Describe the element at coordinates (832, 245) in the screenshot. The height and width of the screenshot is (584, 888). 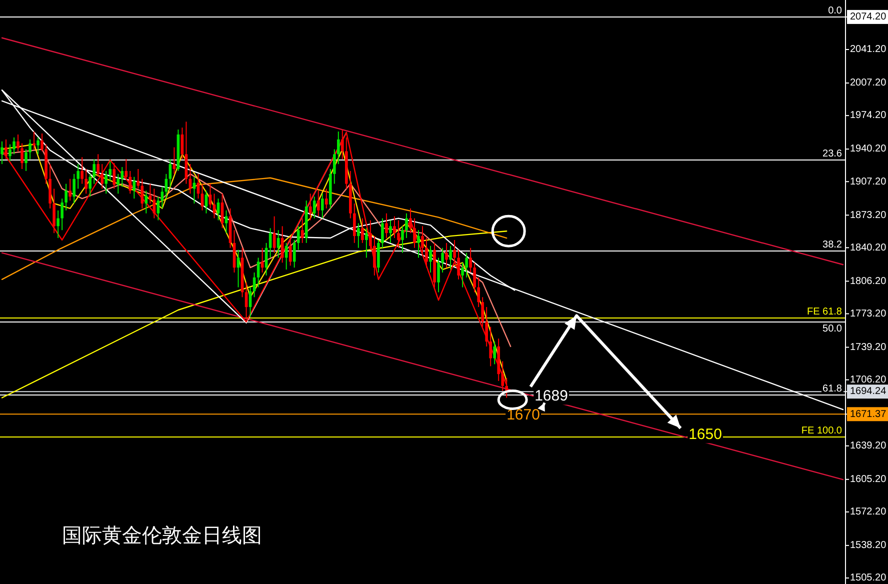
I see `annotation: 38.2` at that location.